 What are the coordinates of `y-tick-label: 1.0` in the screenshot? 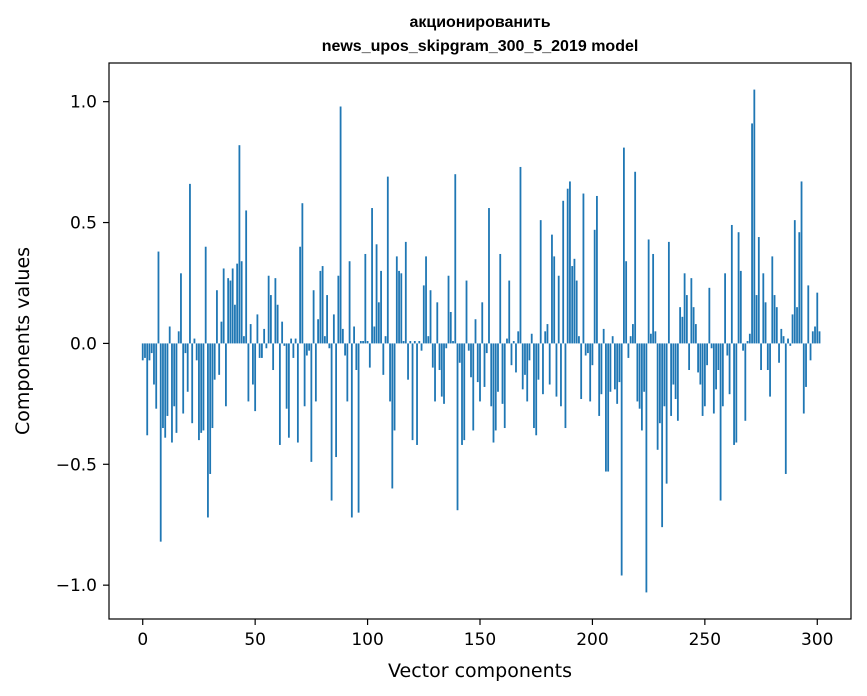 It's located at (83, 103).